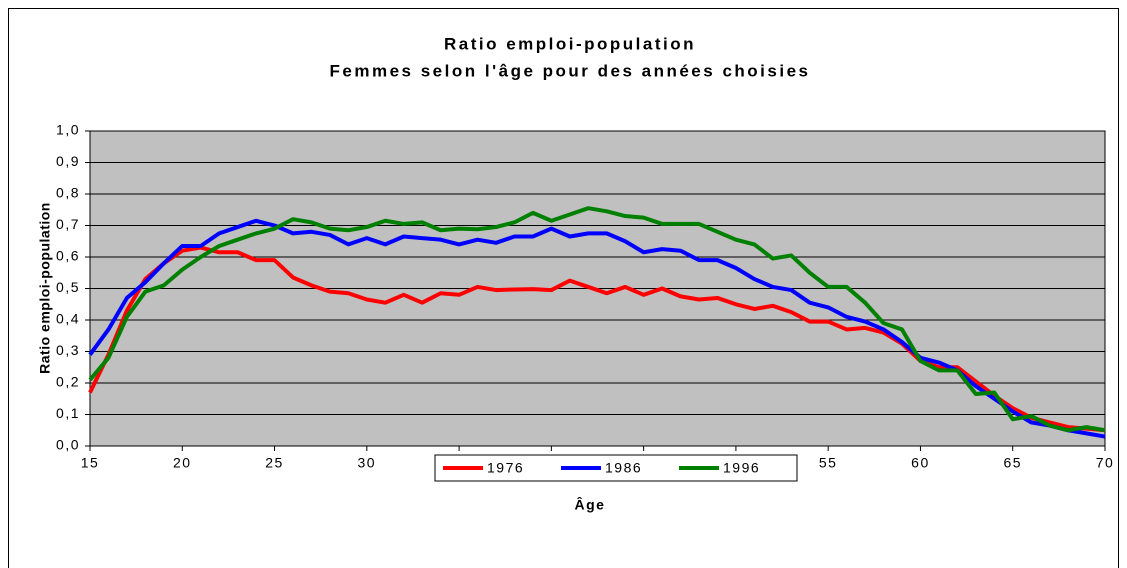  What do you see at coordinates (590, 504) in the screenshot?
I see `x-axis-label: Âge` at bounding box center [590, 504].